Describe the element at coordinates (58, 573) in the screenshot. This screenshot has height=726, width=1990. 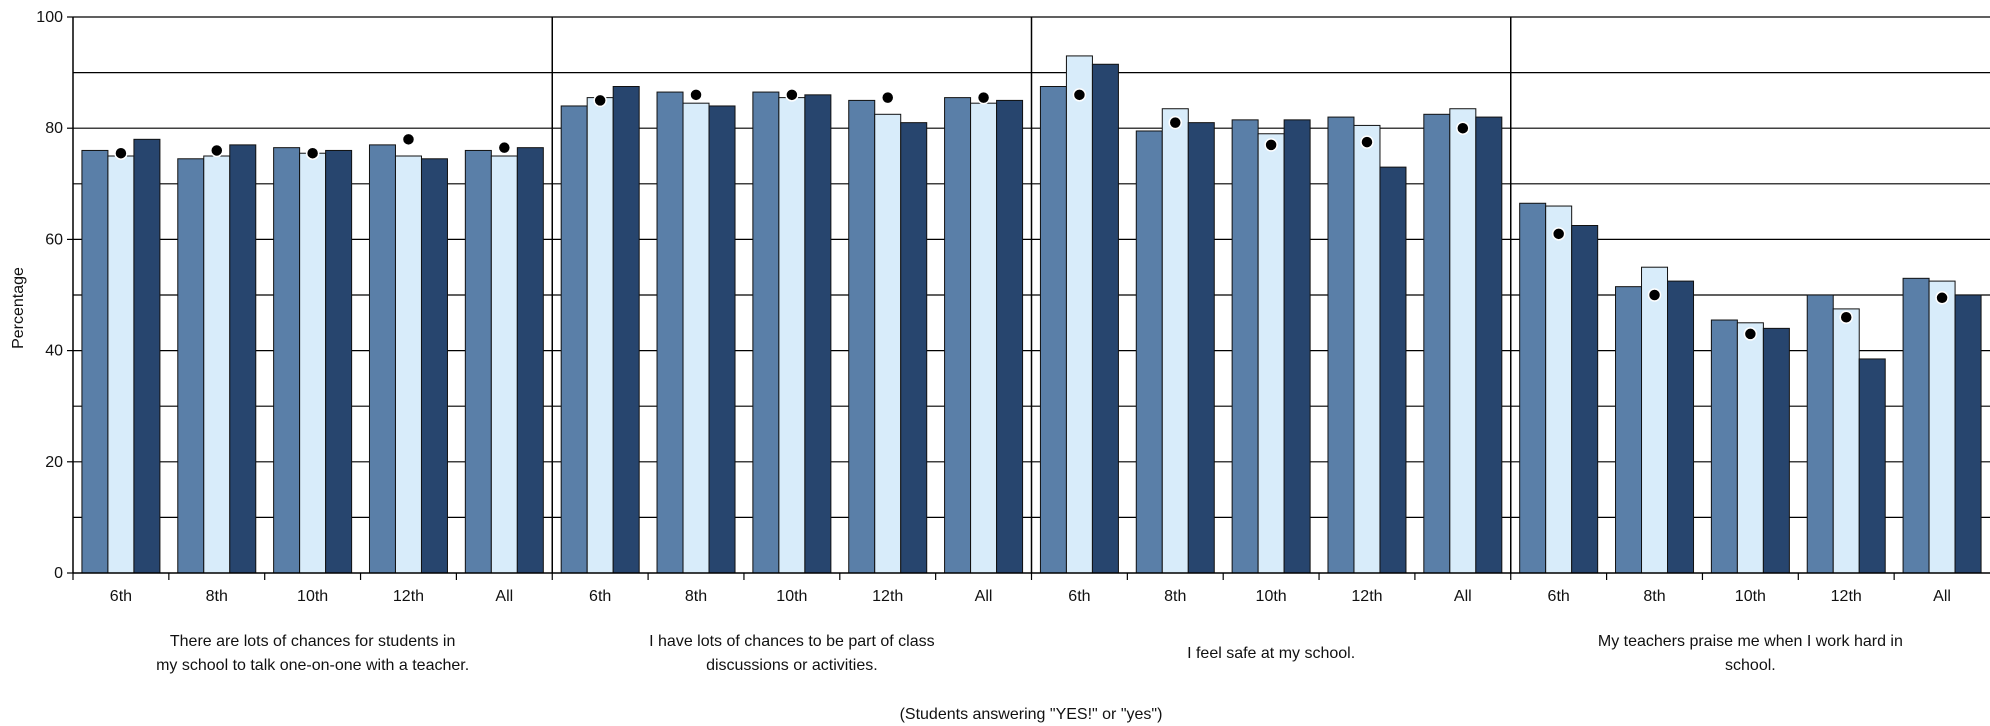
I see `y-tick-label: 0` at that location.